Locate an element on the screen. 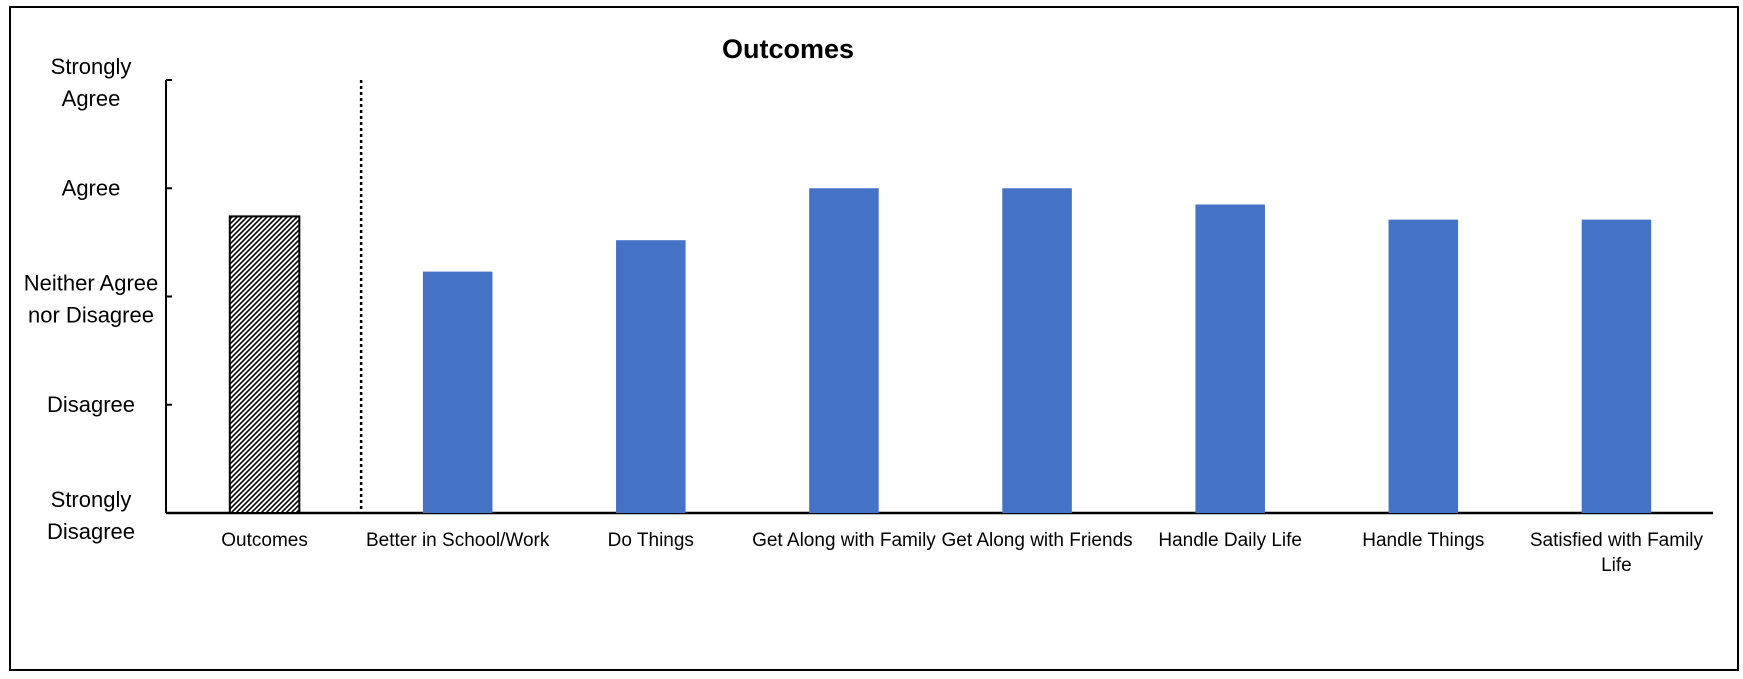 This screenshot has width=1743, height=679. x-tick-label: Outcomes is located at coordinates (264, 540).